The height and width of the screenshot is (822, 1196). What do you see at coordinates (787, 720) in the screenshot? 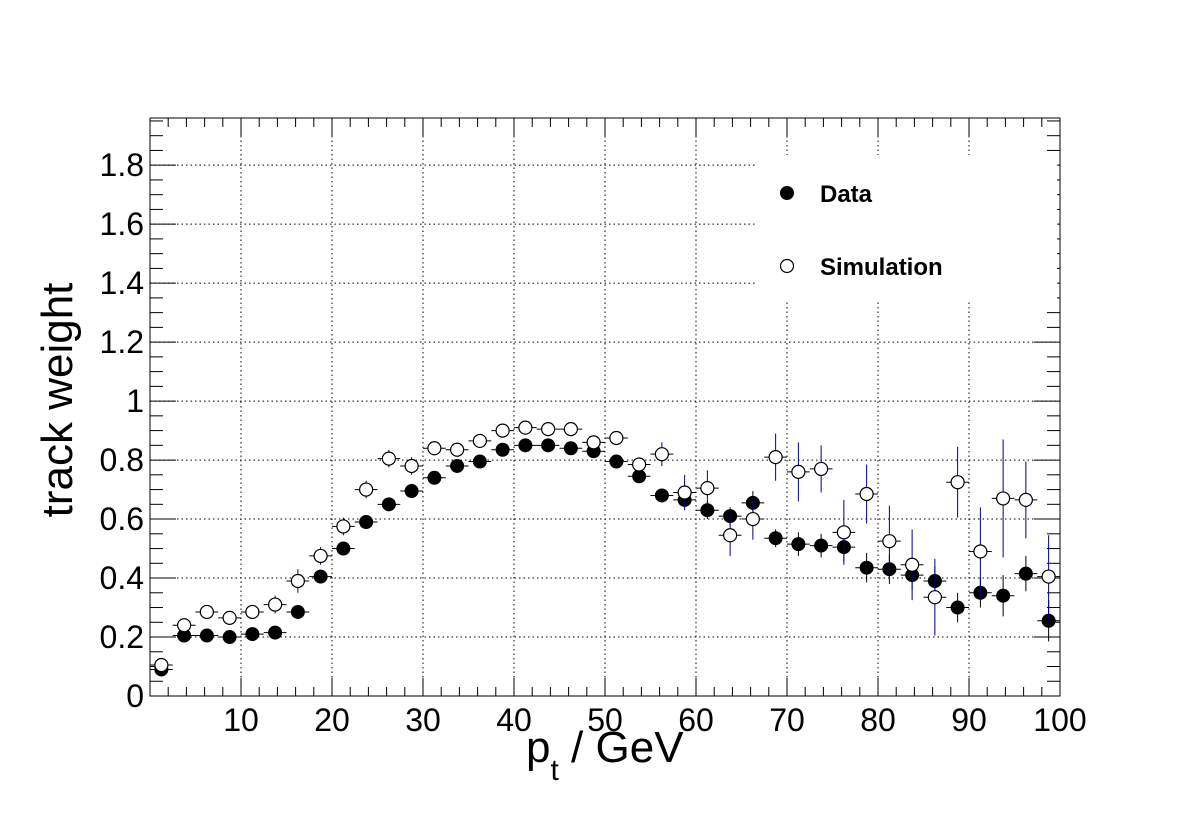
I see `x-tick-label: 70` at bounding box center [787, 720].